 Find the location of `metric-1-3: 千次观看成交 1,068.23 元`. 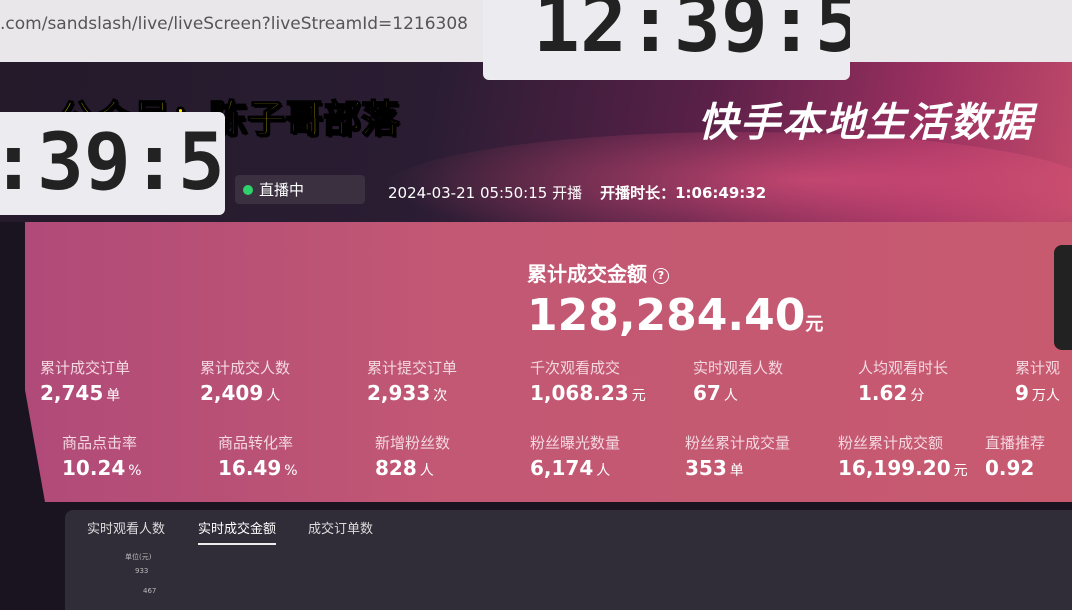

metric-1-3: 千次观看成交 1,068.23 元 is located at coordinates (588, 381).